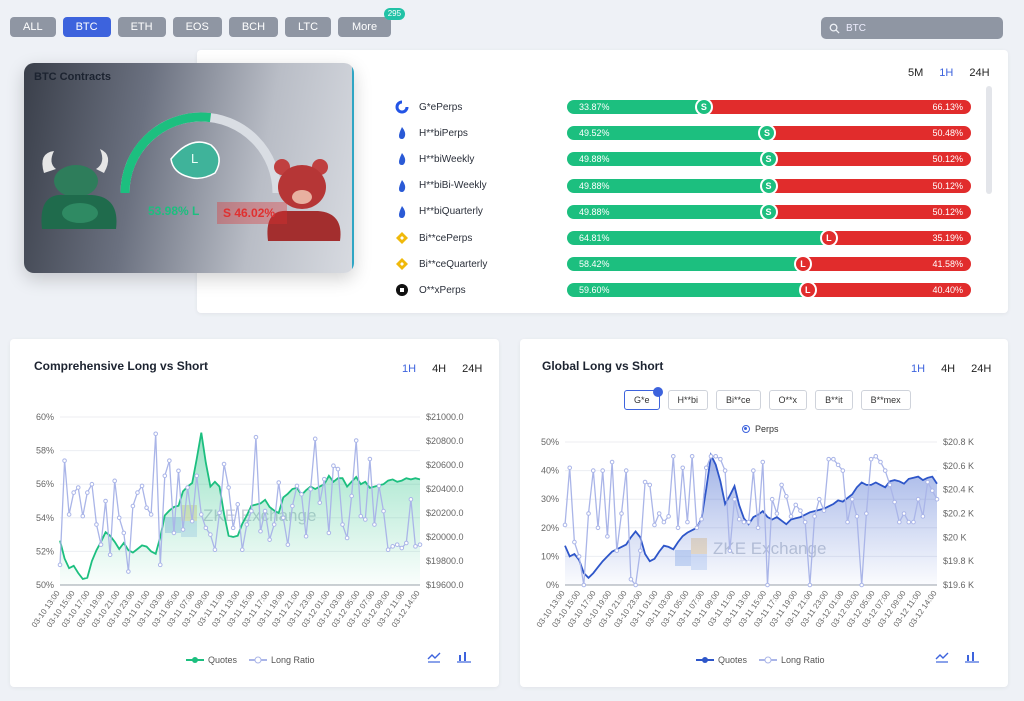  I want to click on coin-tab-more: More 295, so click(372, 22).